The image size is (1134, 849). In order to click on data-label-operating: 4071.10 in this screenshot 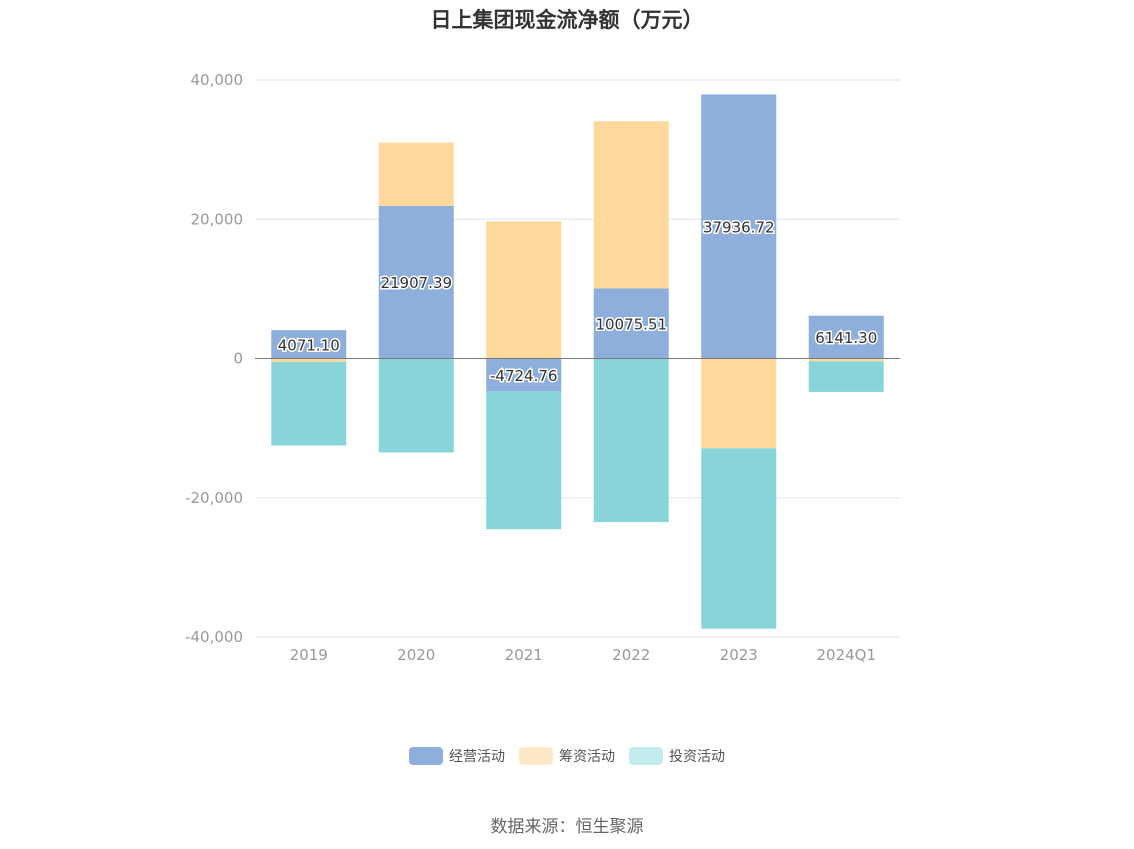, I will do `click(309, 345)`.